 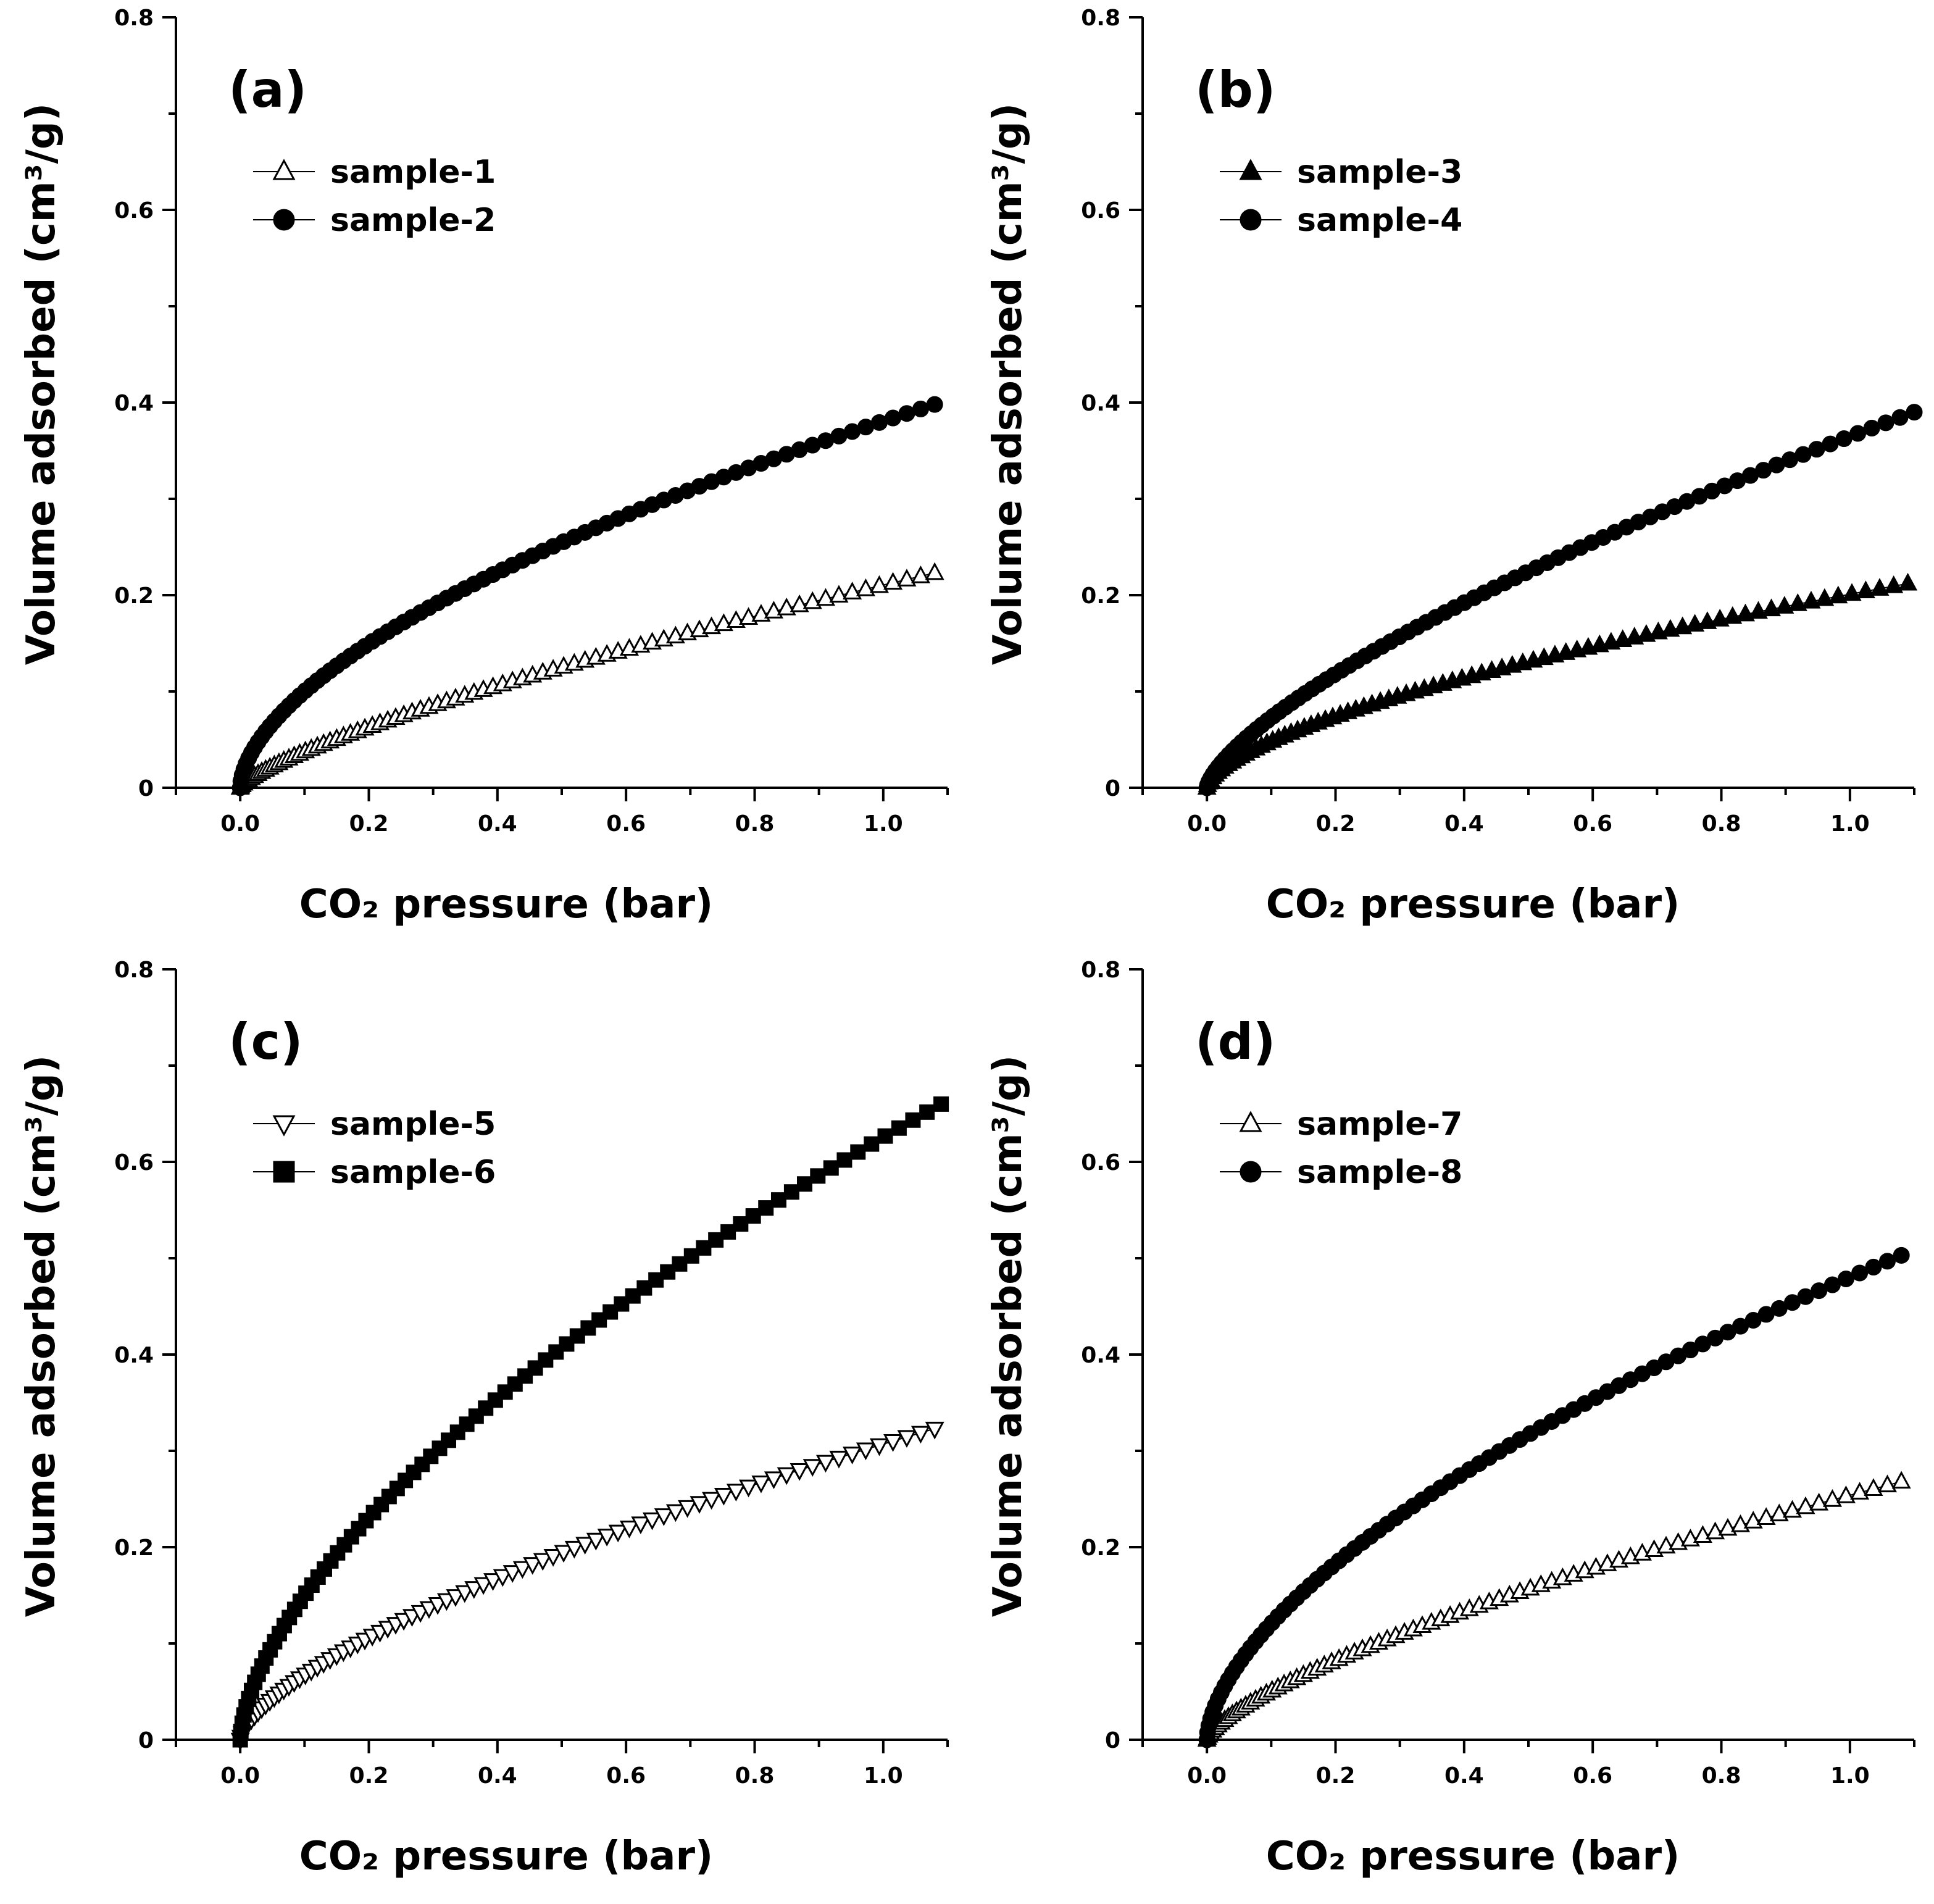 What do you see at coordinates (1100, 596) in the screenshot?
I see `y-tick-label: 0.2` at bounding box center [1100, 596].